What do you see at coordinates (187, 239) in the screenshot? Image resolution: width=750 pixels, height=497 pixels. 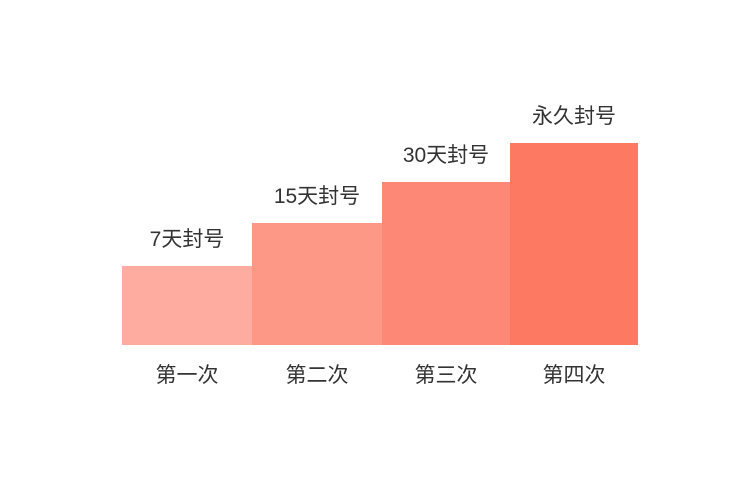 I see `bar-value-label-1: 7天封号` at bounding box center [187, 239].